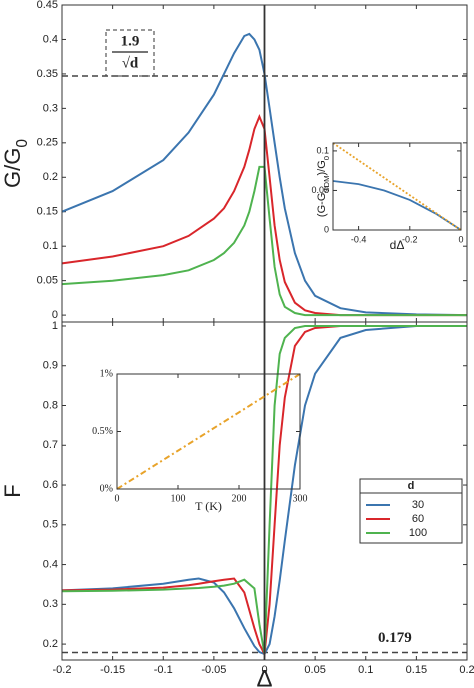 This screenshot has width=474, height=688. What do you see at coordinates (213, 670) in the screenshot?
I see `x-tick-label: -0.05` at bounding box center [213, 670].